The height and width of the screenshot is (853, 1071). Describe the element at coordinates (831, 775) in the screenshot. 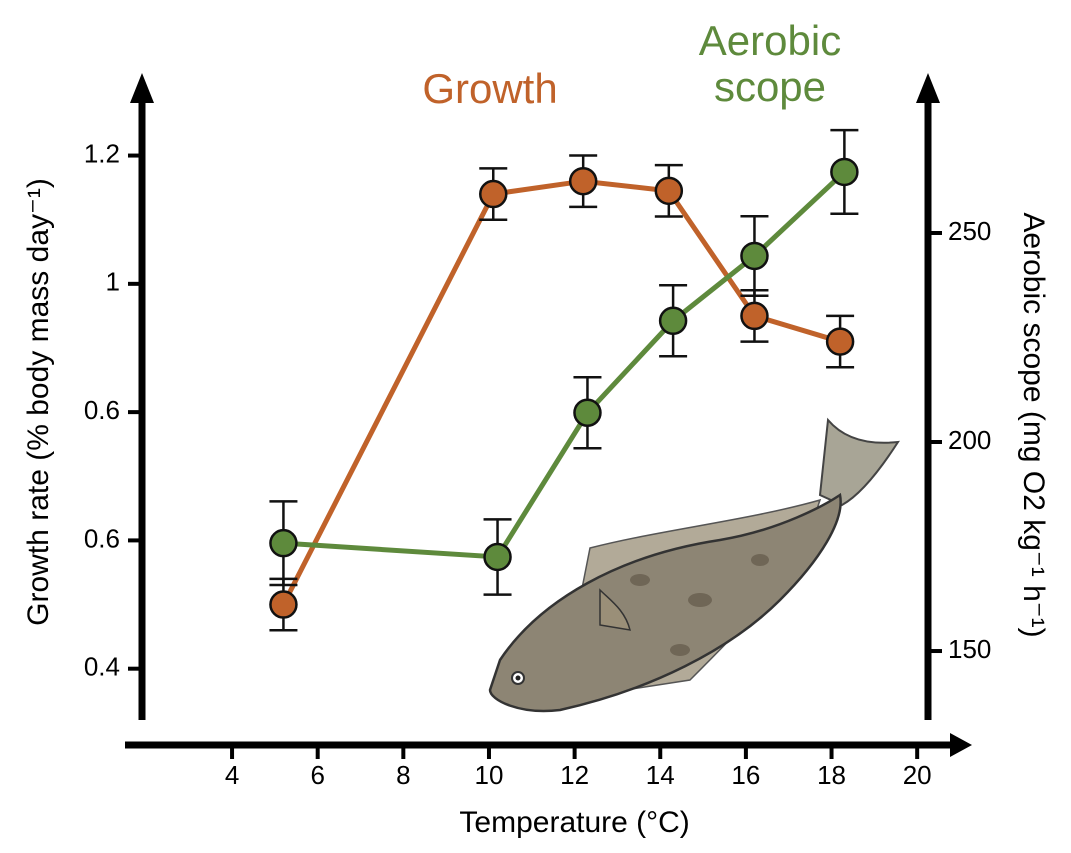

I see `x-tick-label: 18` at that location.